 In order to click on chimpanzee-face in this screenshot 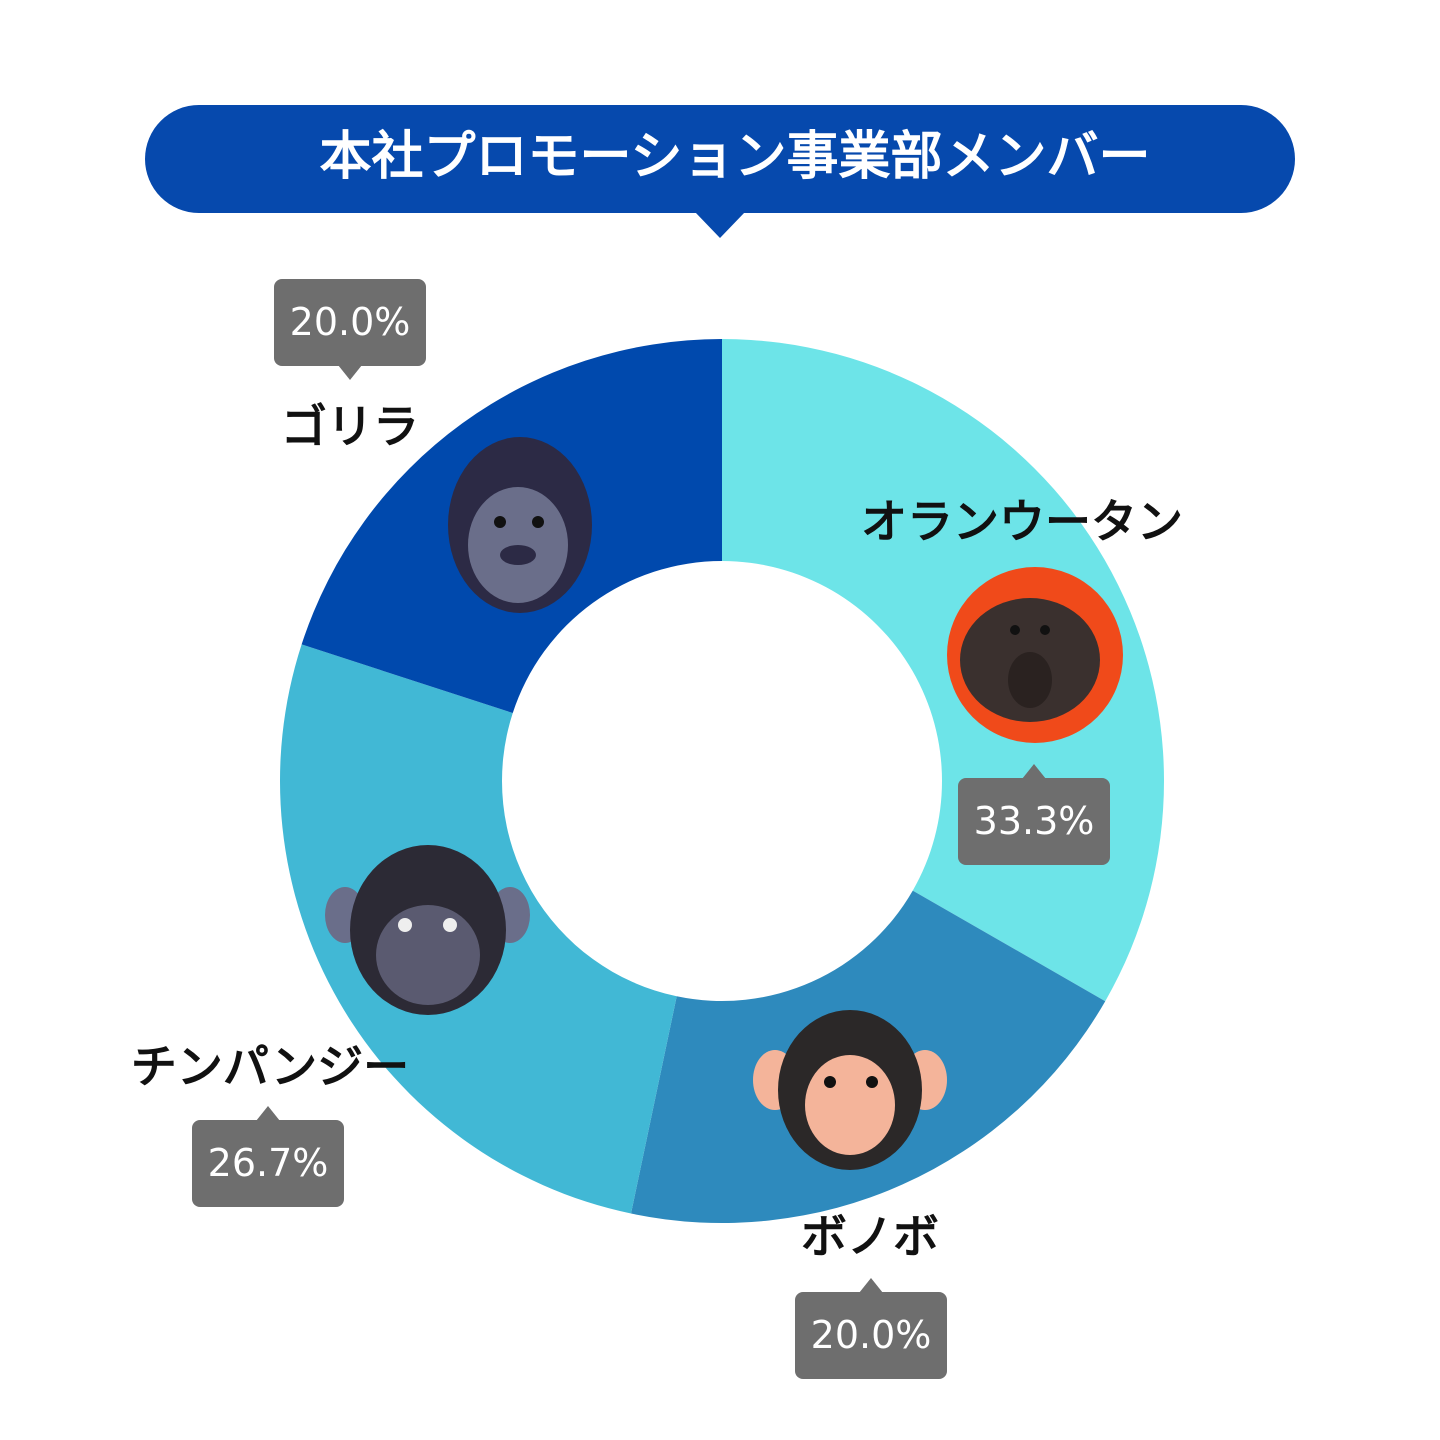, I will do `click(427, 930)`.